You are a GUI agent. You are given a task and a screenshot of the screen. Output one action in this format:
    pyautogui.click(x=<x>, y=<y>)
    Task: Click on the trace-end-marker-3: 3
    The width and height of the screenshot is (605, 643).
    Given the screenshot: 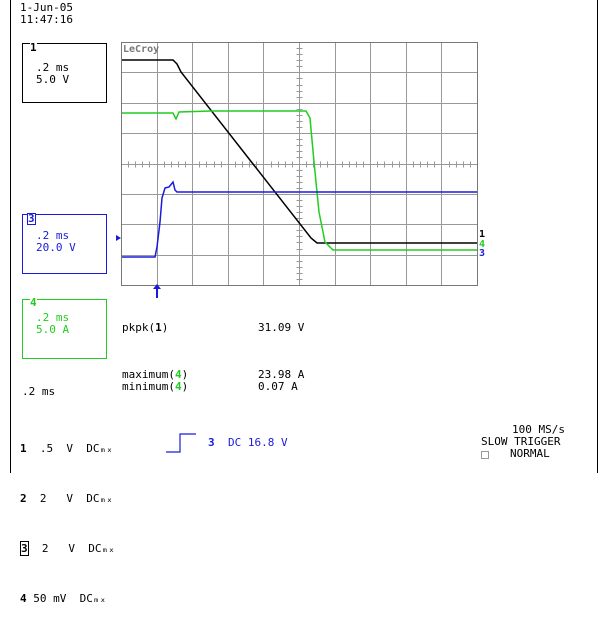 What is the action you would take?
    pyautogui.click(x=482, y=253)
    